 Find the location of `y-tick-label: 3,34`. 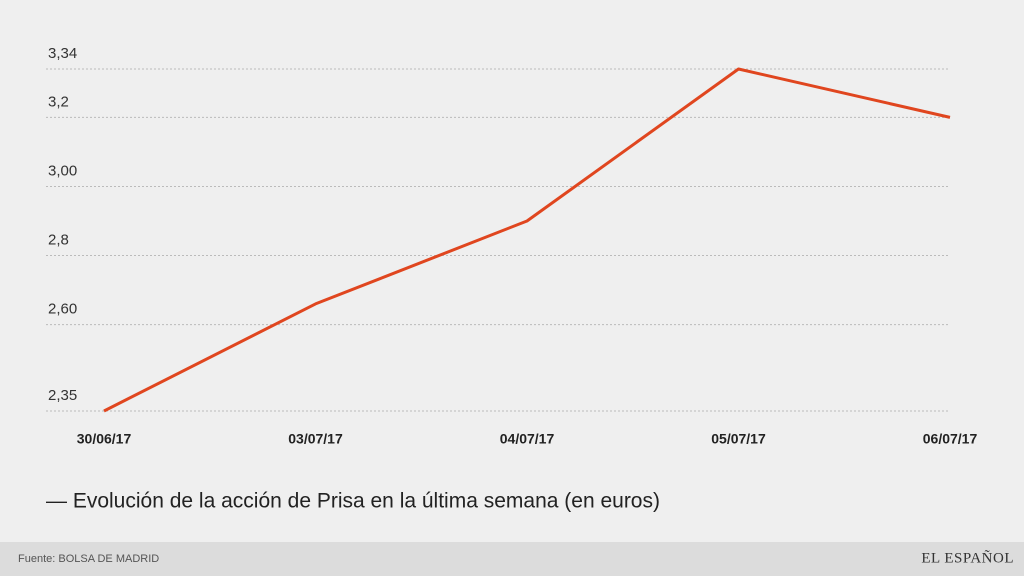

y-tick-label: 3,34 is located at coordinates (62, 53).